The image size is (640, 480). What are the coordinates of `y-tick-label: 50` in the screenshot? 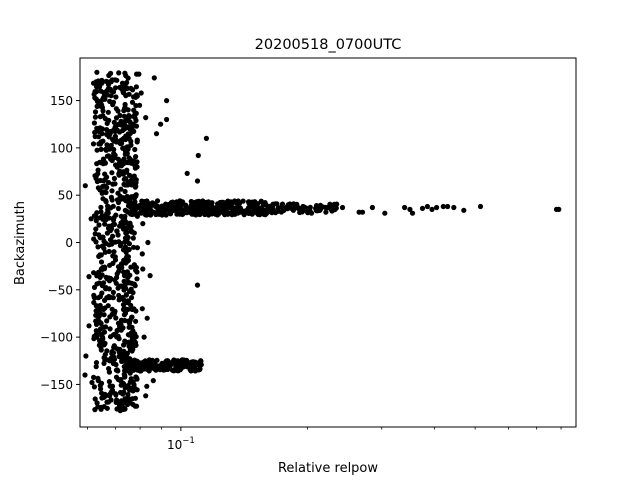 It's located at (65, 196).